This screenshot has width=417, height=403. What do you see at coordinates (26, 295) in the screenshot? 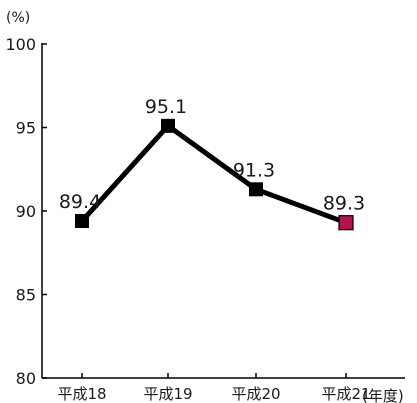
I see `y-tick-label: 85` at bounding box center [26, 295].